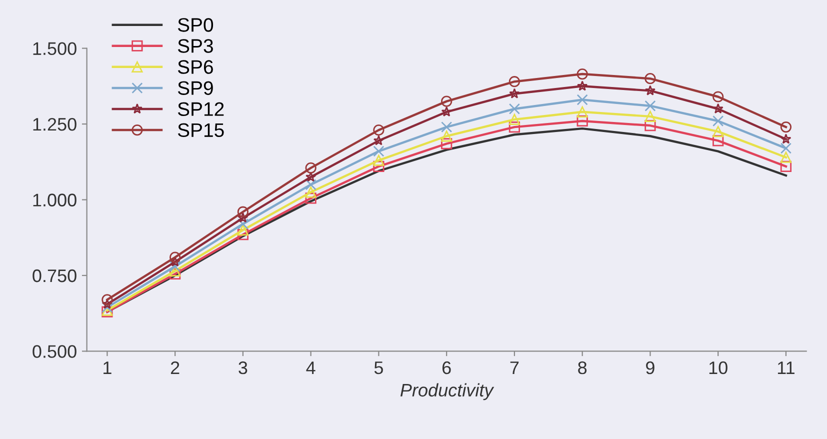 The height and width of the screenshot is (439, 827). What do you see at coordinates (196, 25) in the screenshot?
I see `legend-label: SP0` at bounding box center [196, 25].